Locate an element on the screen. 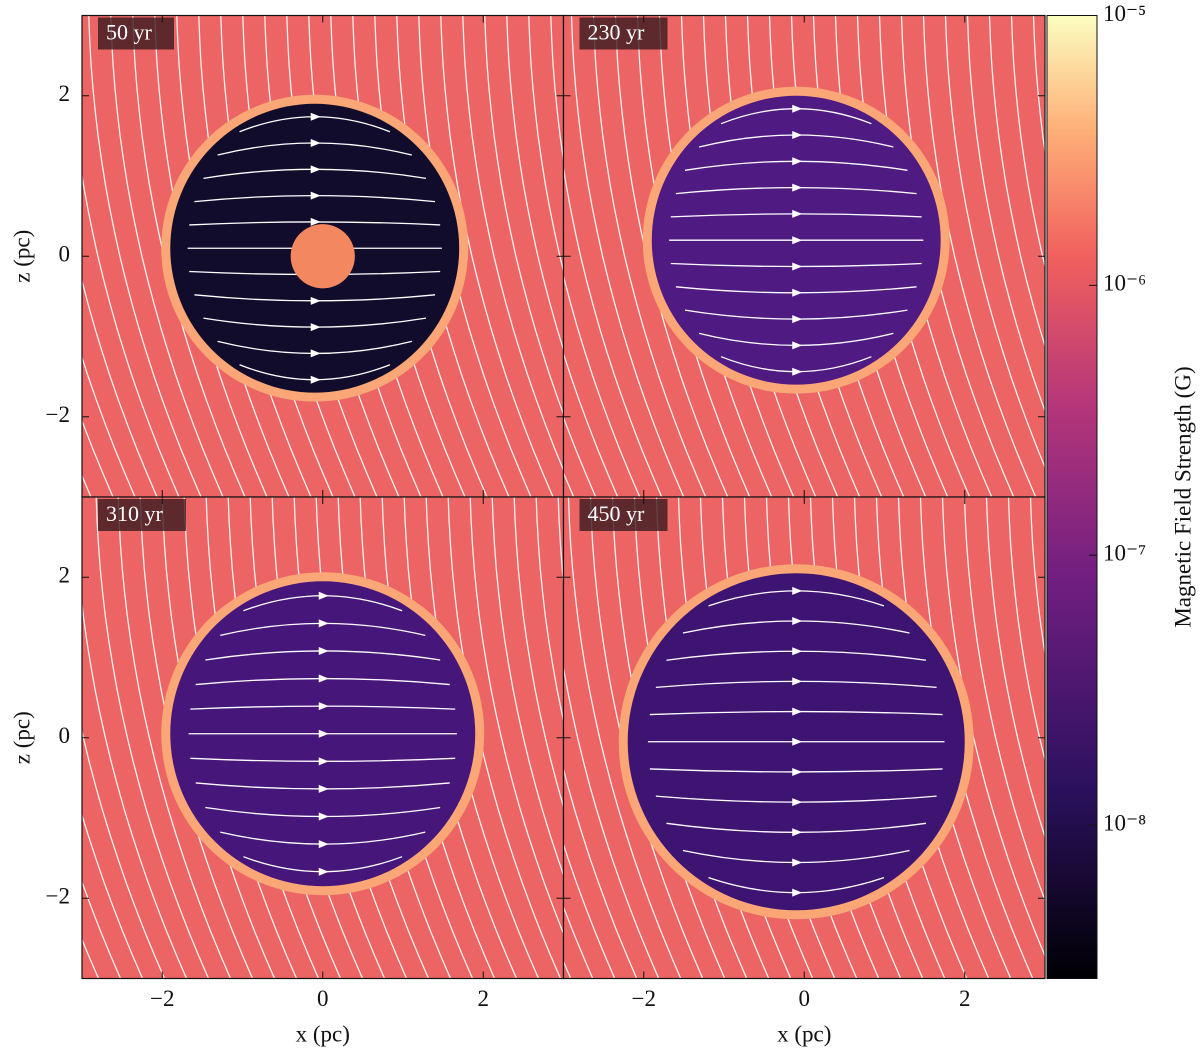  colorbar-label: Magnetic Field Strength (G) is located at coordinates (1182, 496).